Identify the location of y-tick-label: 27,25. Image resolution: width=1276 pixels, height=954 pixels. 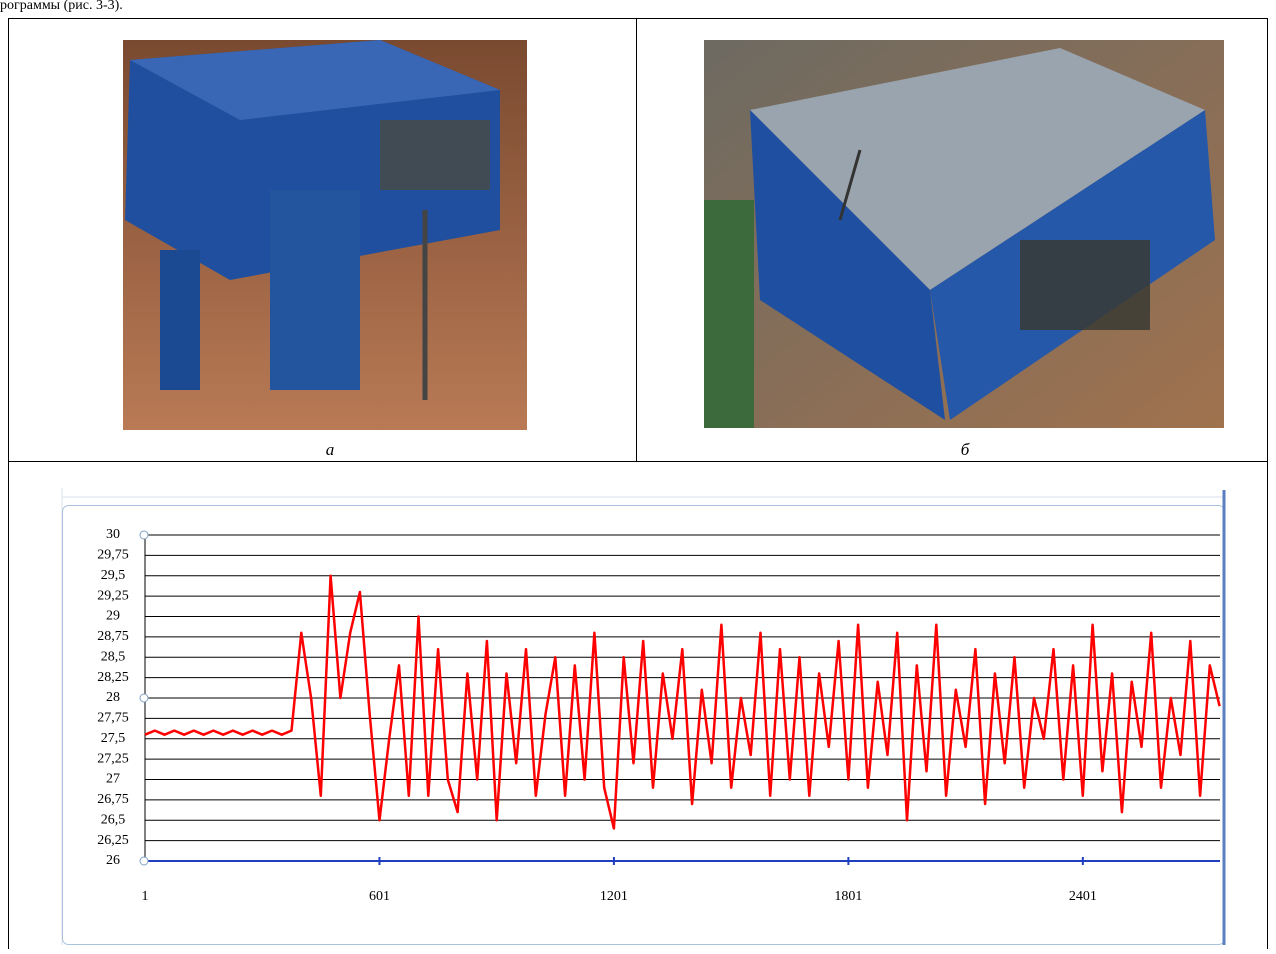
(113, 758).